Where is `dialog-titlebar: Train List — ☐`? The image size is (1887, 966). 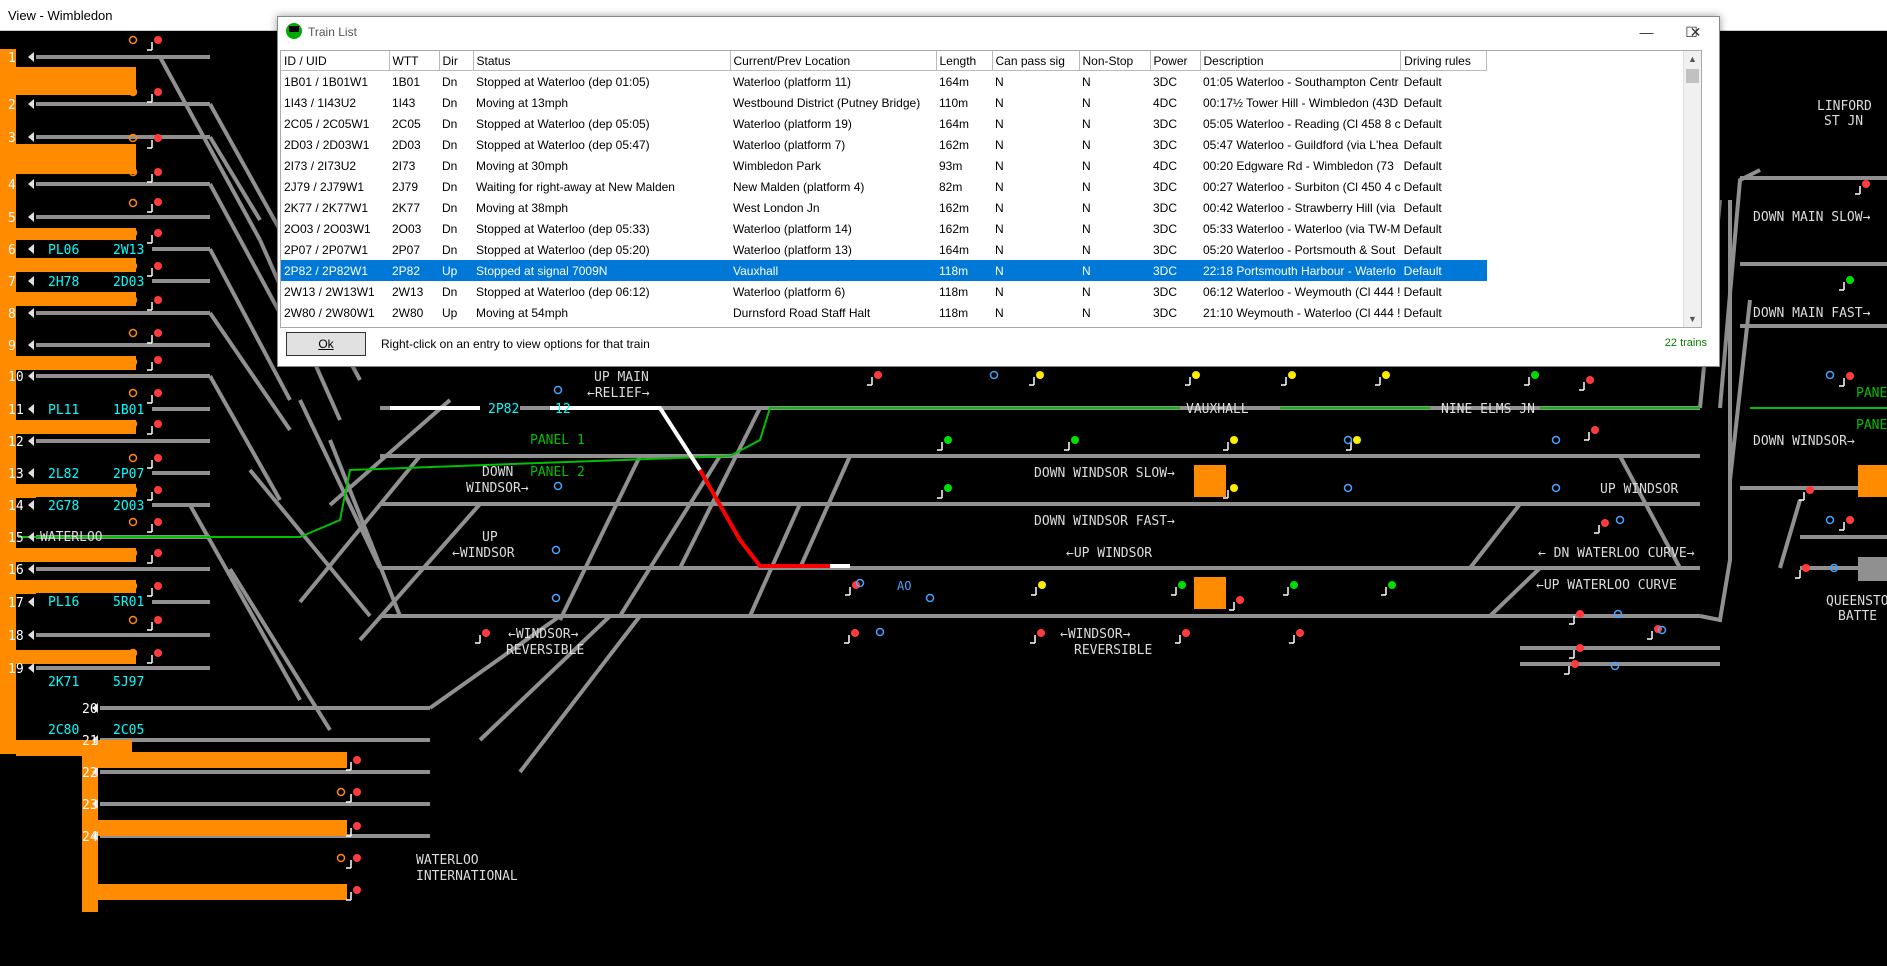 dialog-titlebar: Train List — ☐ is located at coordinates (998, 32).